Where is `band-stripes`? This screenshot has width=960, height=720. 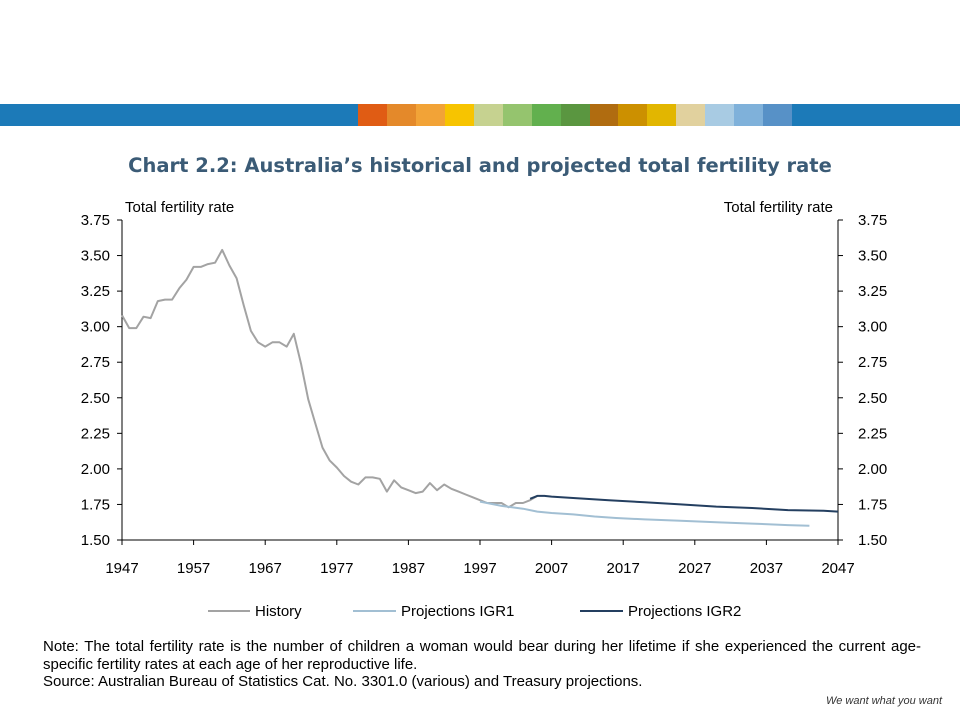
band-stripes is located at coordinates (575, 115).